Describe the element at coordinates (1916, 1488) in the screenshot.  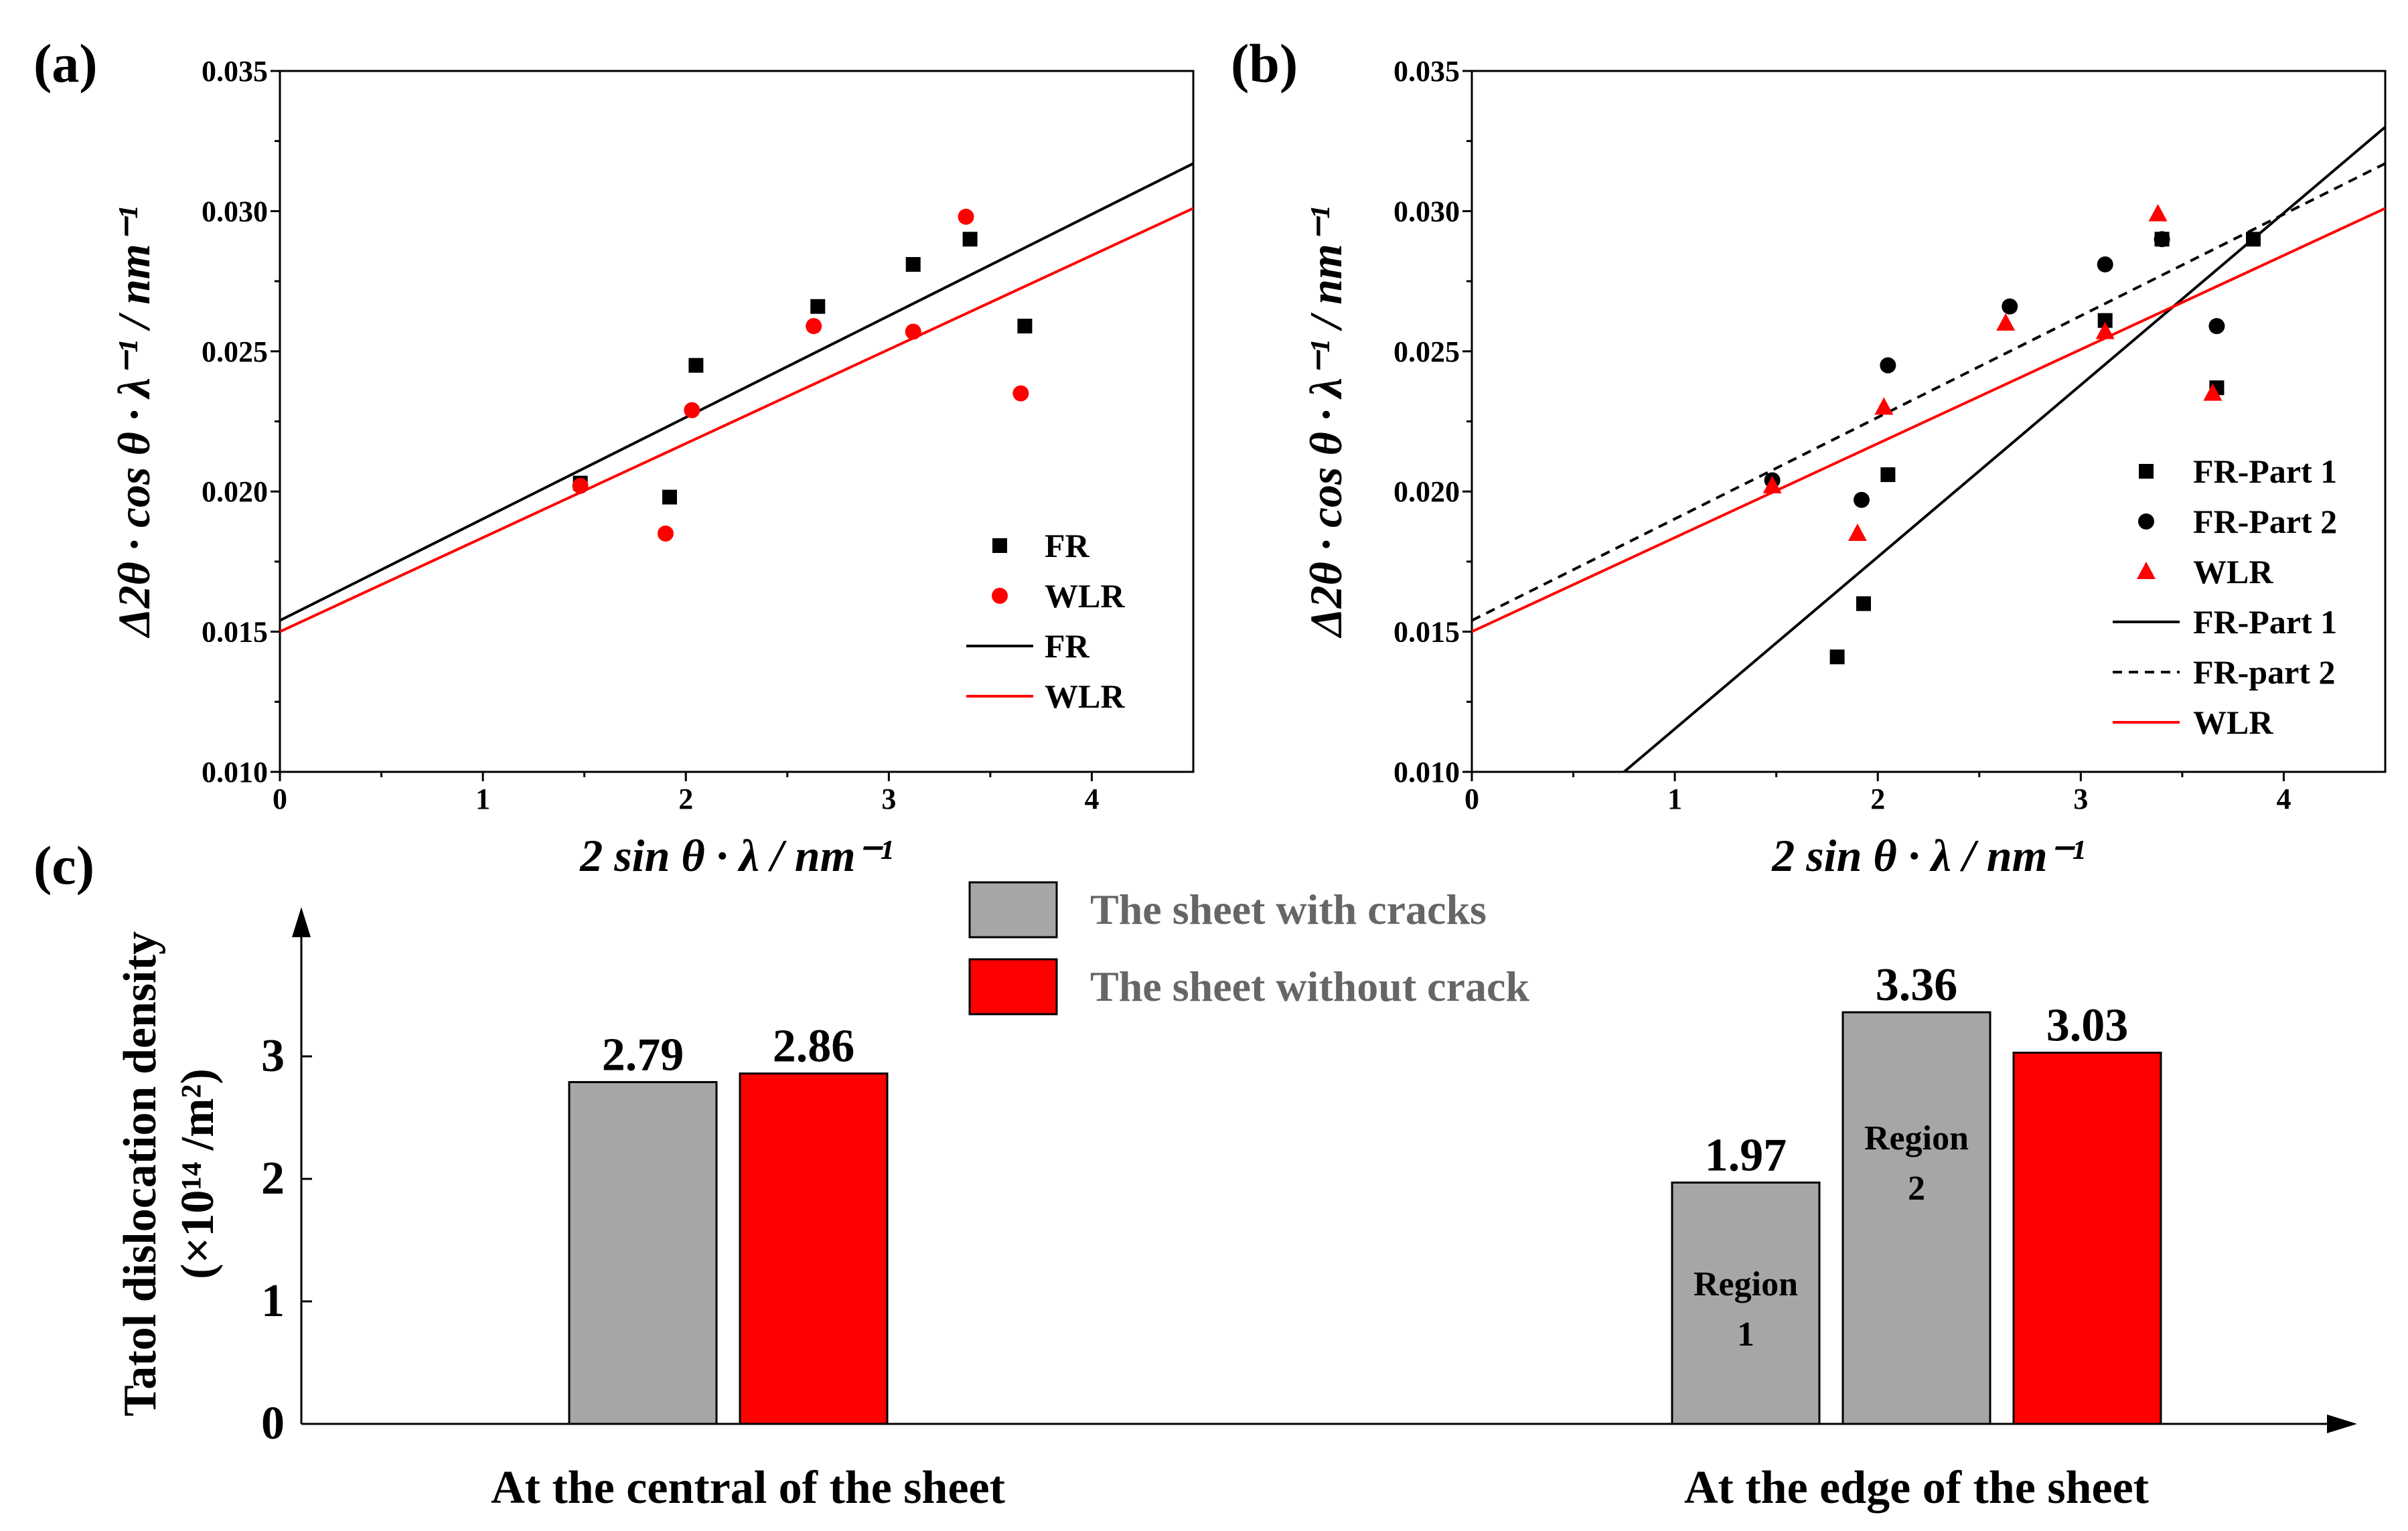
I see `category-label: At the edge of the sheet` at that location.